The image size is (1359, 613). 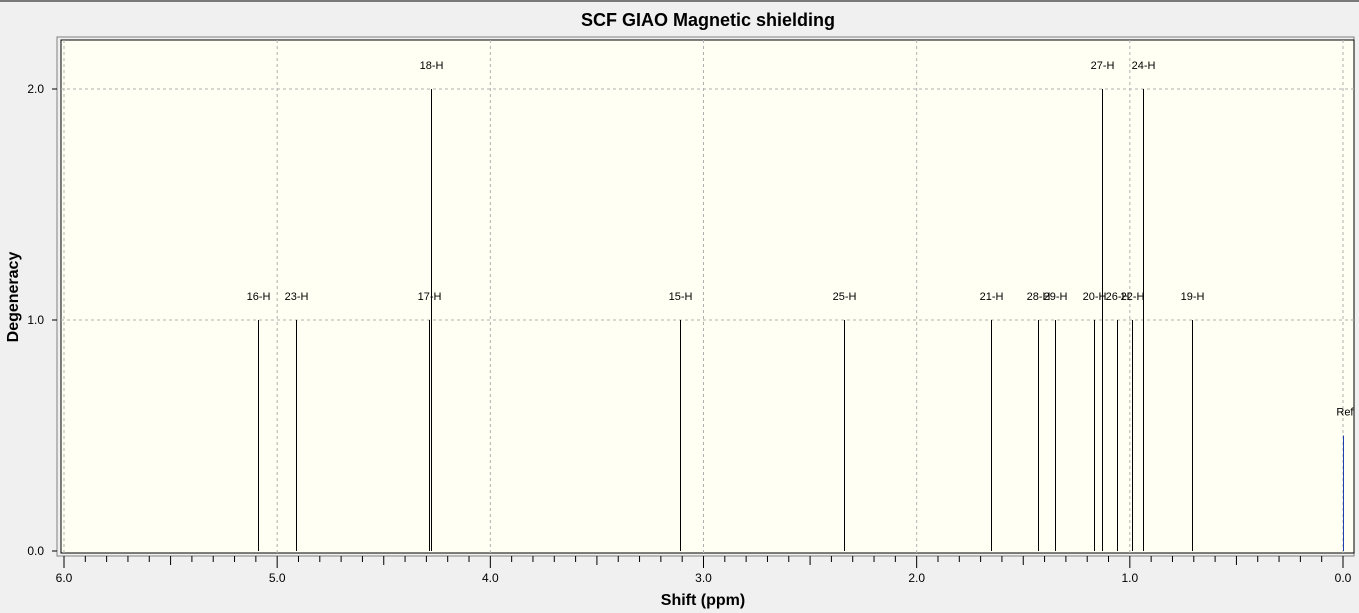 I want to click on top-border, so click(x=679, y=1).